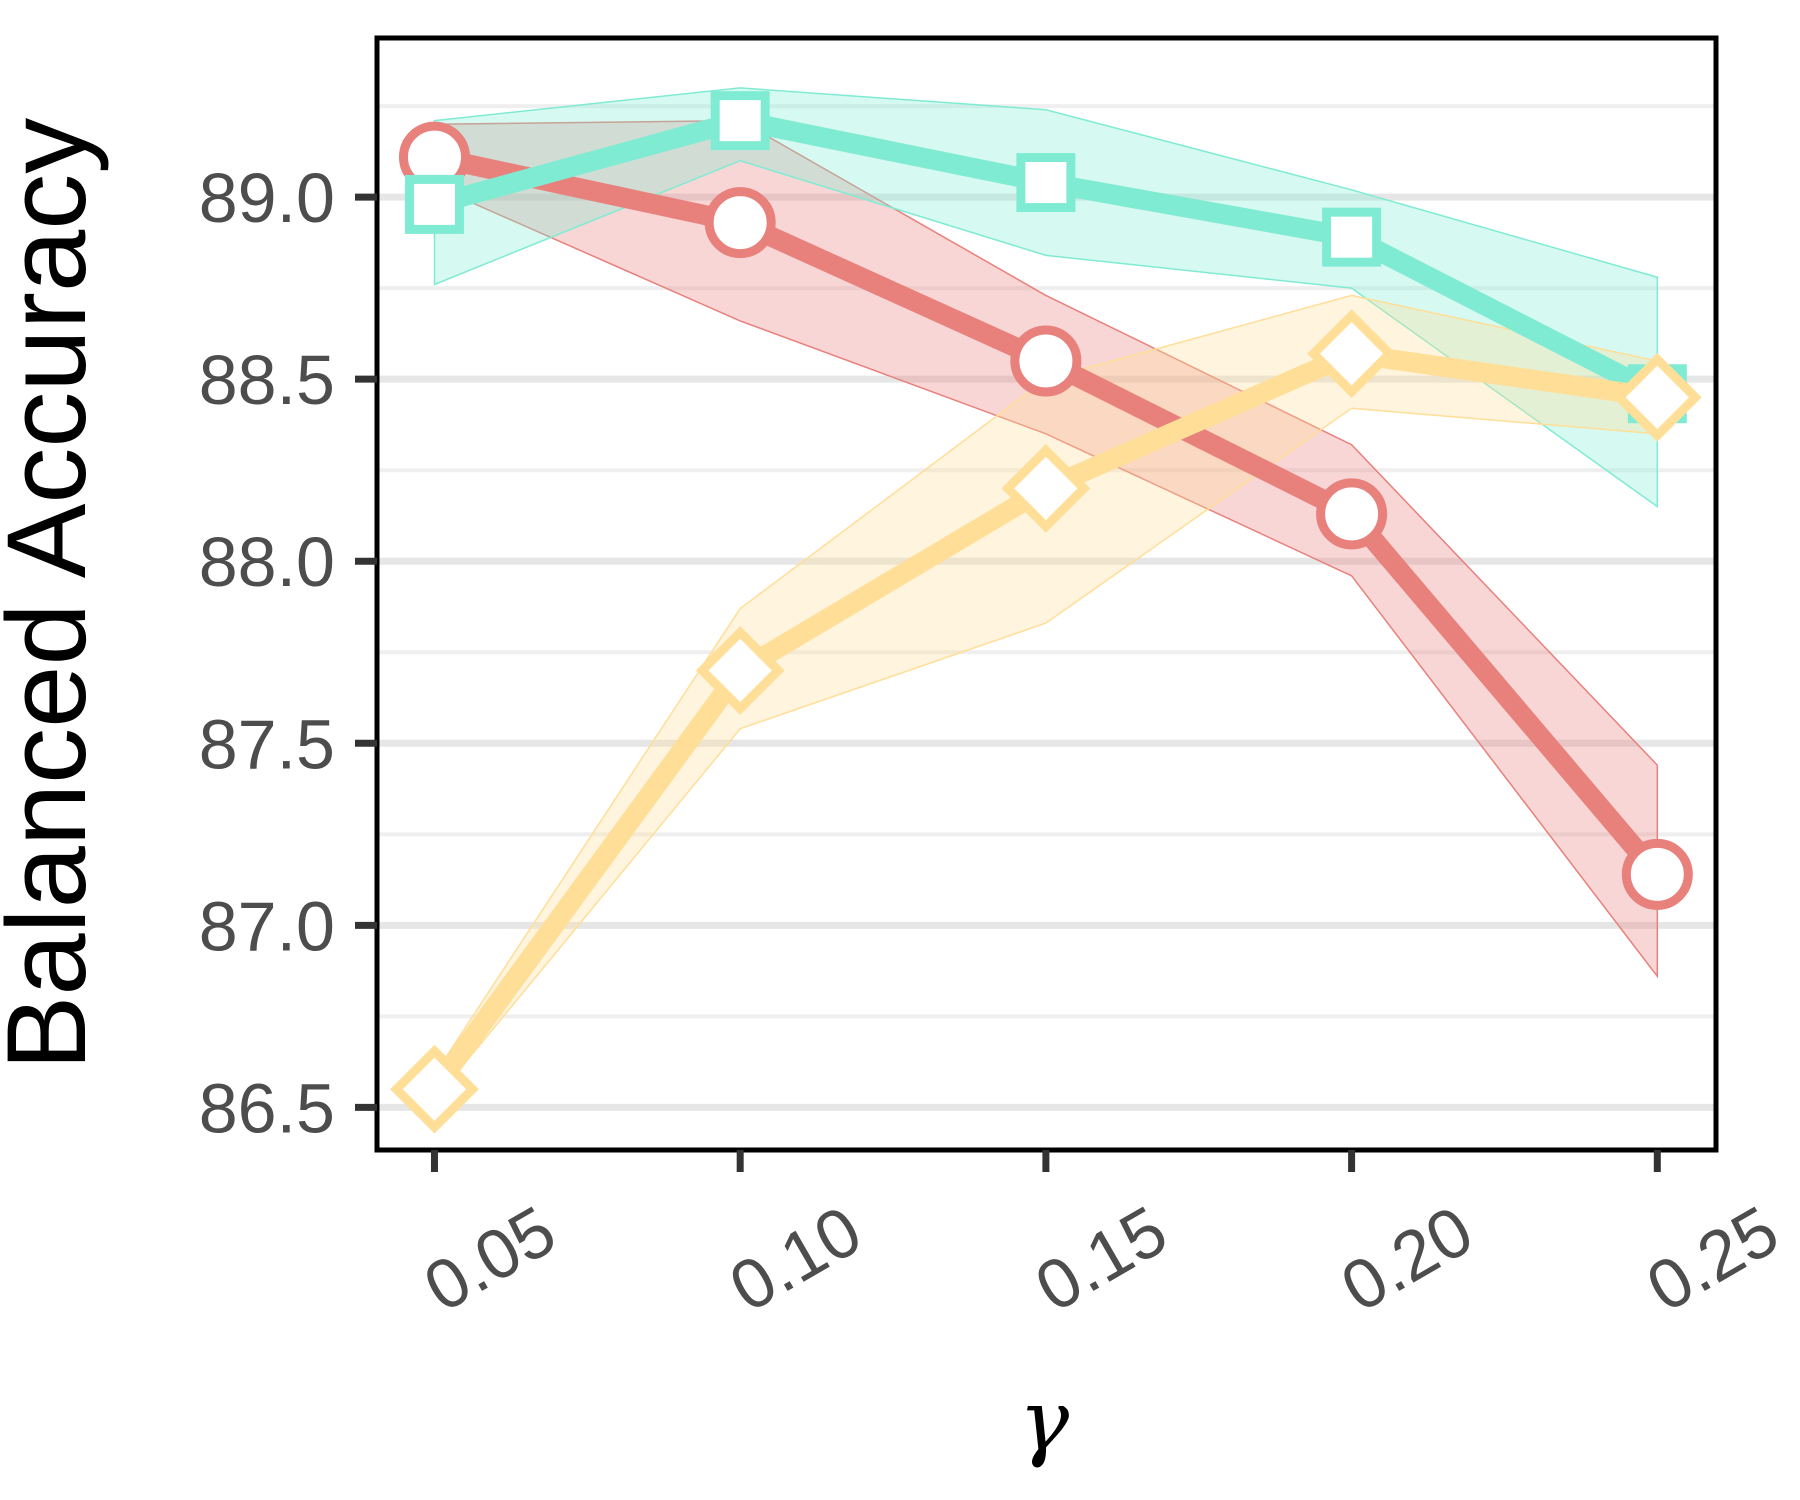 The image size is (1800, 1500). I want to click on y-tick-label: 86.5, so click(267, 1108).